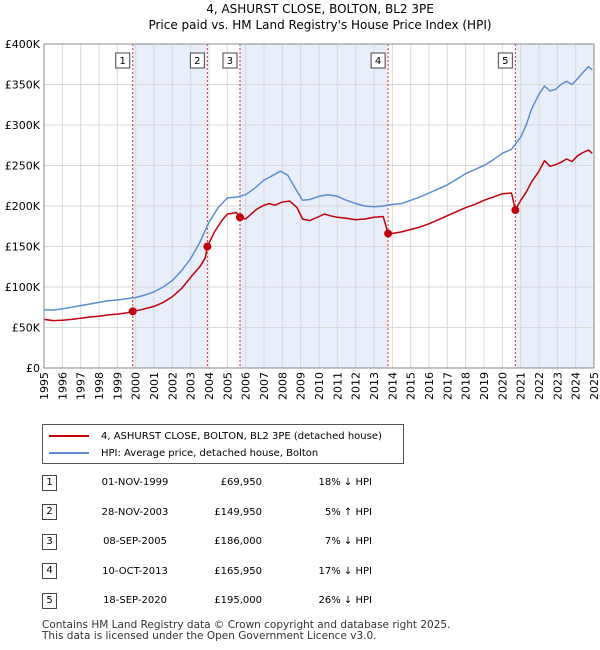 Image resolution: width=600 pixels, height=650 pixels. Describe the element at coordinates (227, 386) in the screenshot. I see `x-tick-label: 2005` at that location.